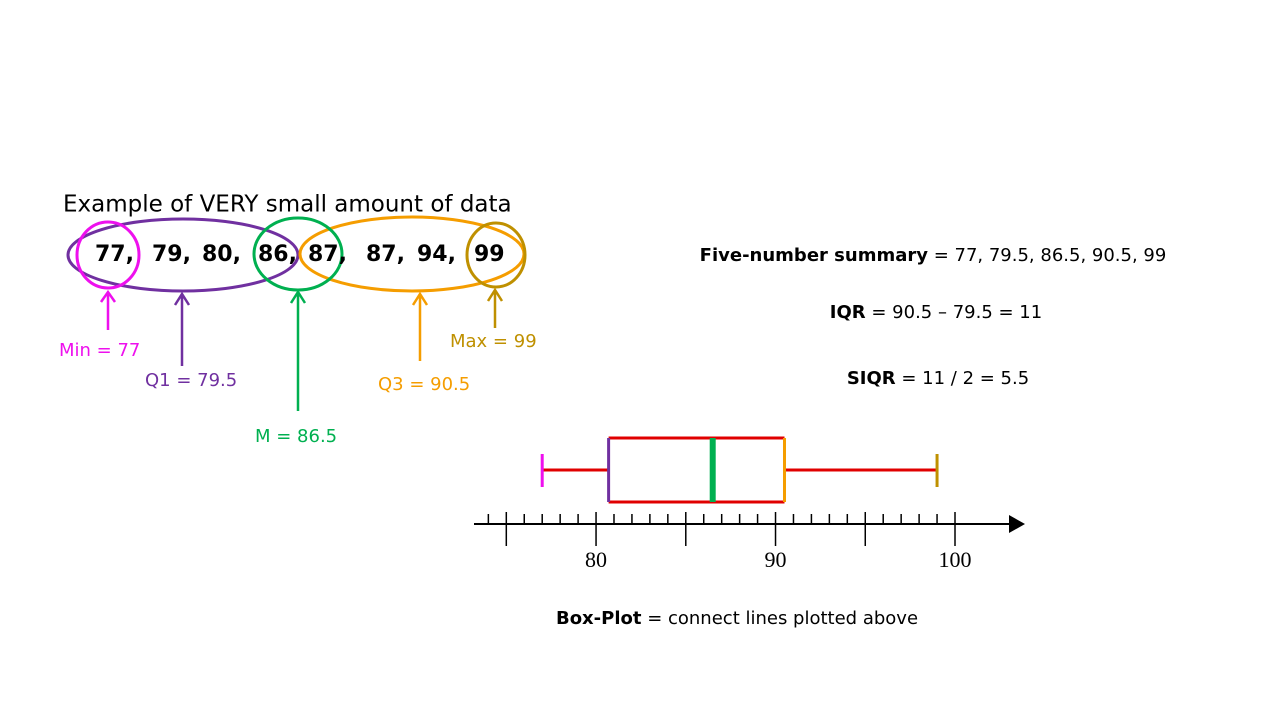 The height and width of the screenshot is (720, 1280). Describe the element at coordinates (489, 254) in the screenshot. I see `number: 99` at that location.